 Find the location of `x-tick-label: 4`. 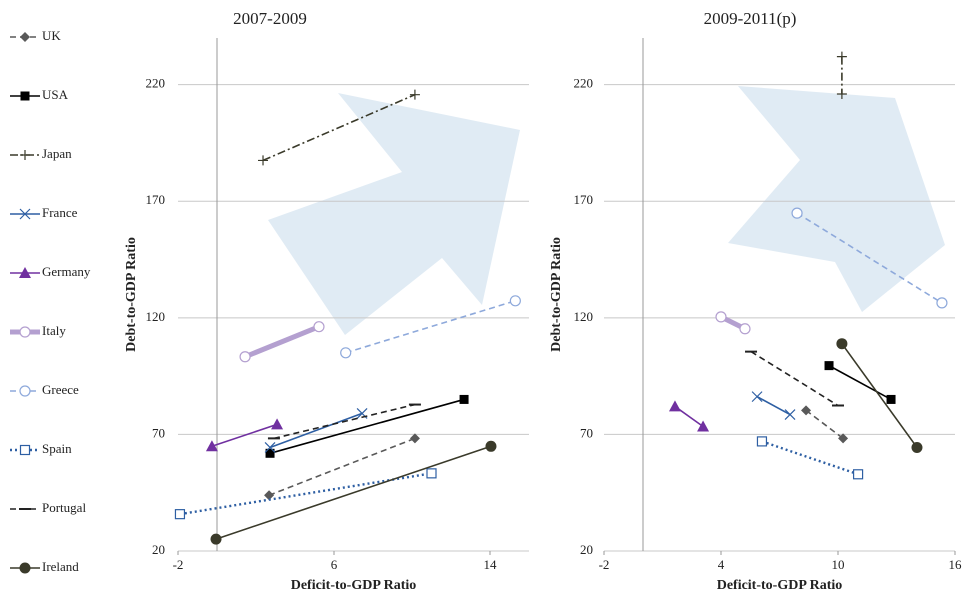

x-tick-label: 4 is located at coordinates (721, 564).